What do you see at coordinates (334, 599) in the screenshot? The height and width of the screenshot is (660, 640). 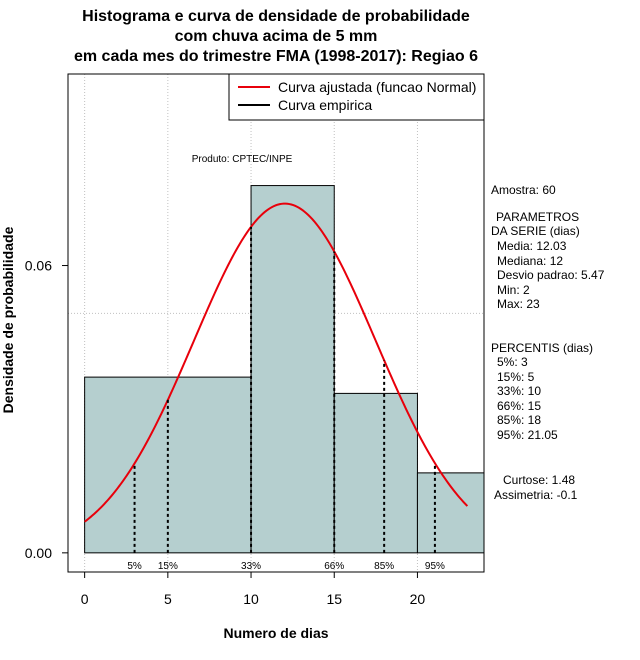 I see `x-tick-label-3: 15` at bounding box center [334, 599].